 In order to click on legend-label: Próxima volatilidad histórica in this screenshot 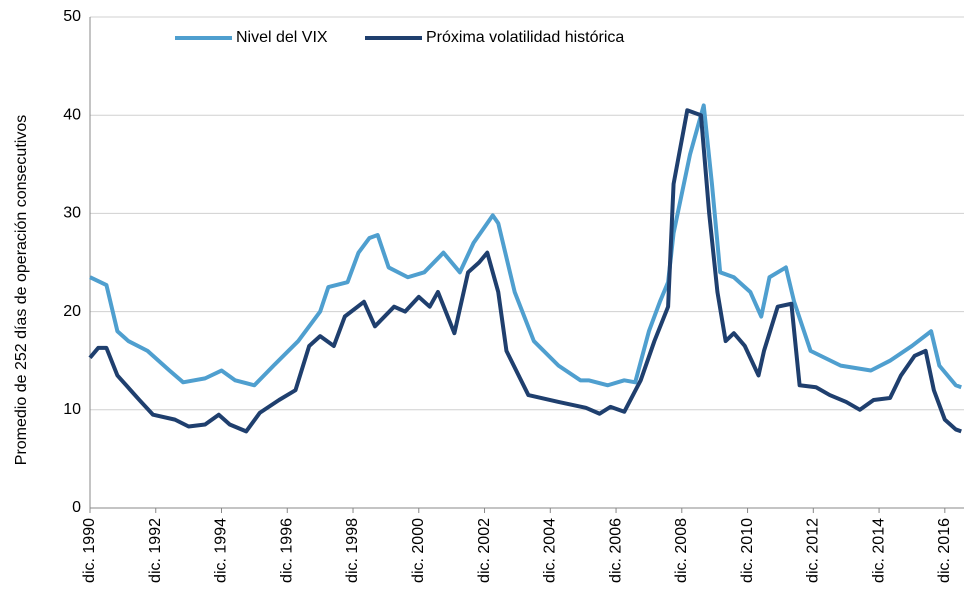, I will do `click(525, 37)`.